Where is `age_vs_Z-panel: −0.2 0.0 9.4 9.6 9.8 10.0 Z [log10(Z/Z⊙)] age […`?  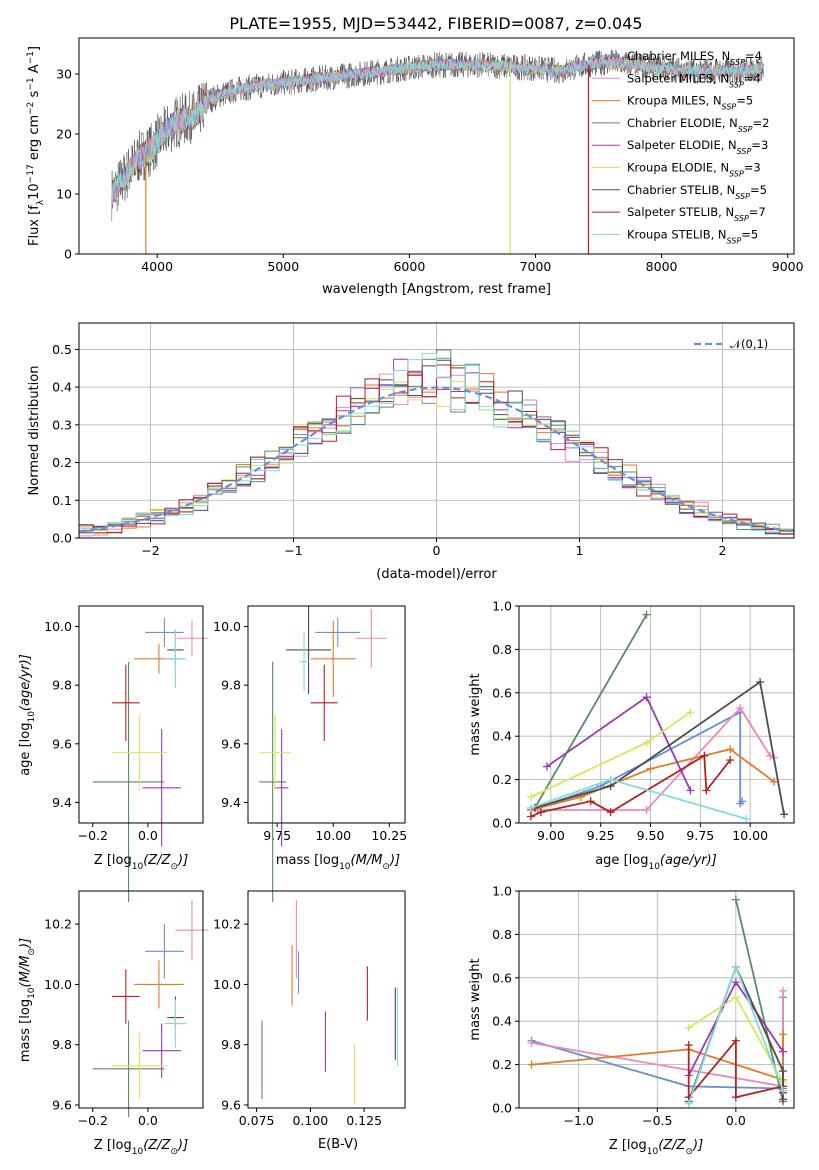
age_vs_Z-panel: −0.2 0.0 9.4 9.6 9.8 10.0 Z [log10(Z/Z⊙)] age [… is located at coordinates (113, 754).